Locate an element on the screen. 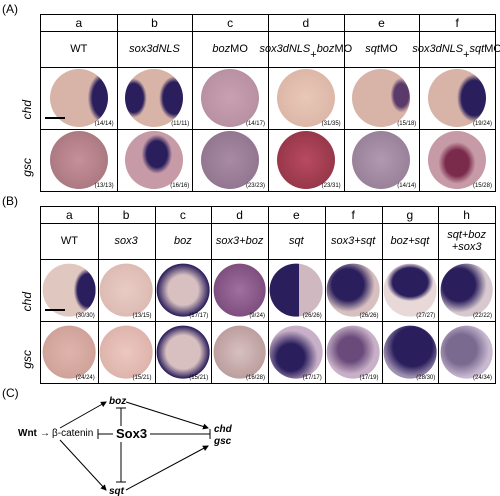 This screenshot has height=496, width=500. embryo-image: (15/18) is located at coordinates (381, 98).